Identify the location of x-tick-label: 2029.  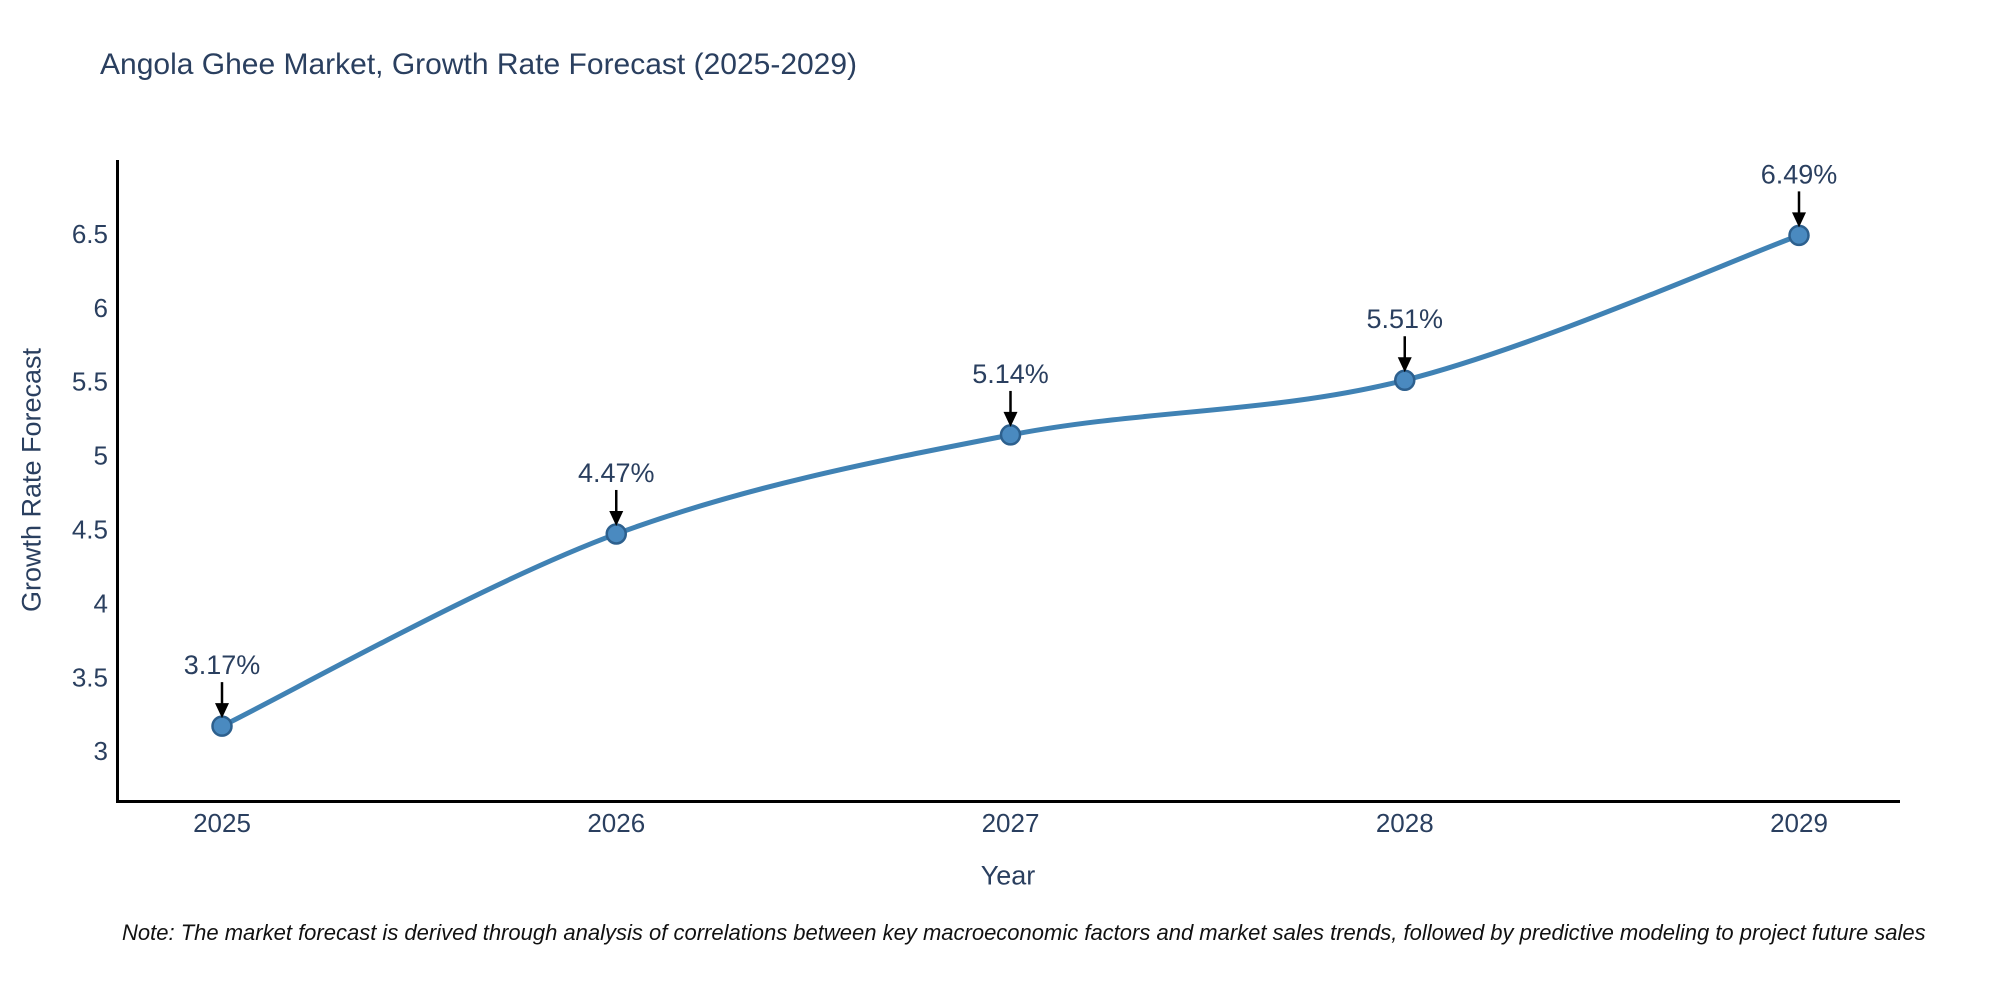
(1799, 823).